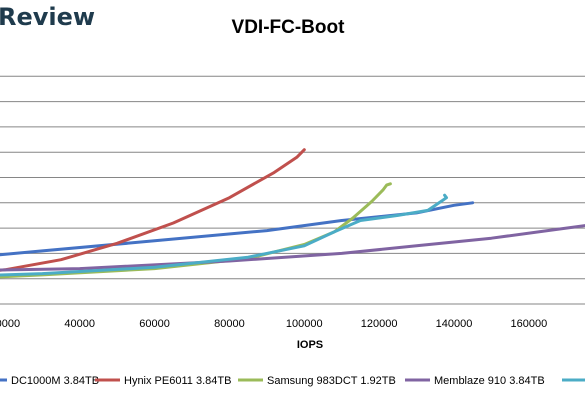 Image resolution: width=585 pixels, height=401 pixels. I want to click on brand-text: Review, so click(47, 17).